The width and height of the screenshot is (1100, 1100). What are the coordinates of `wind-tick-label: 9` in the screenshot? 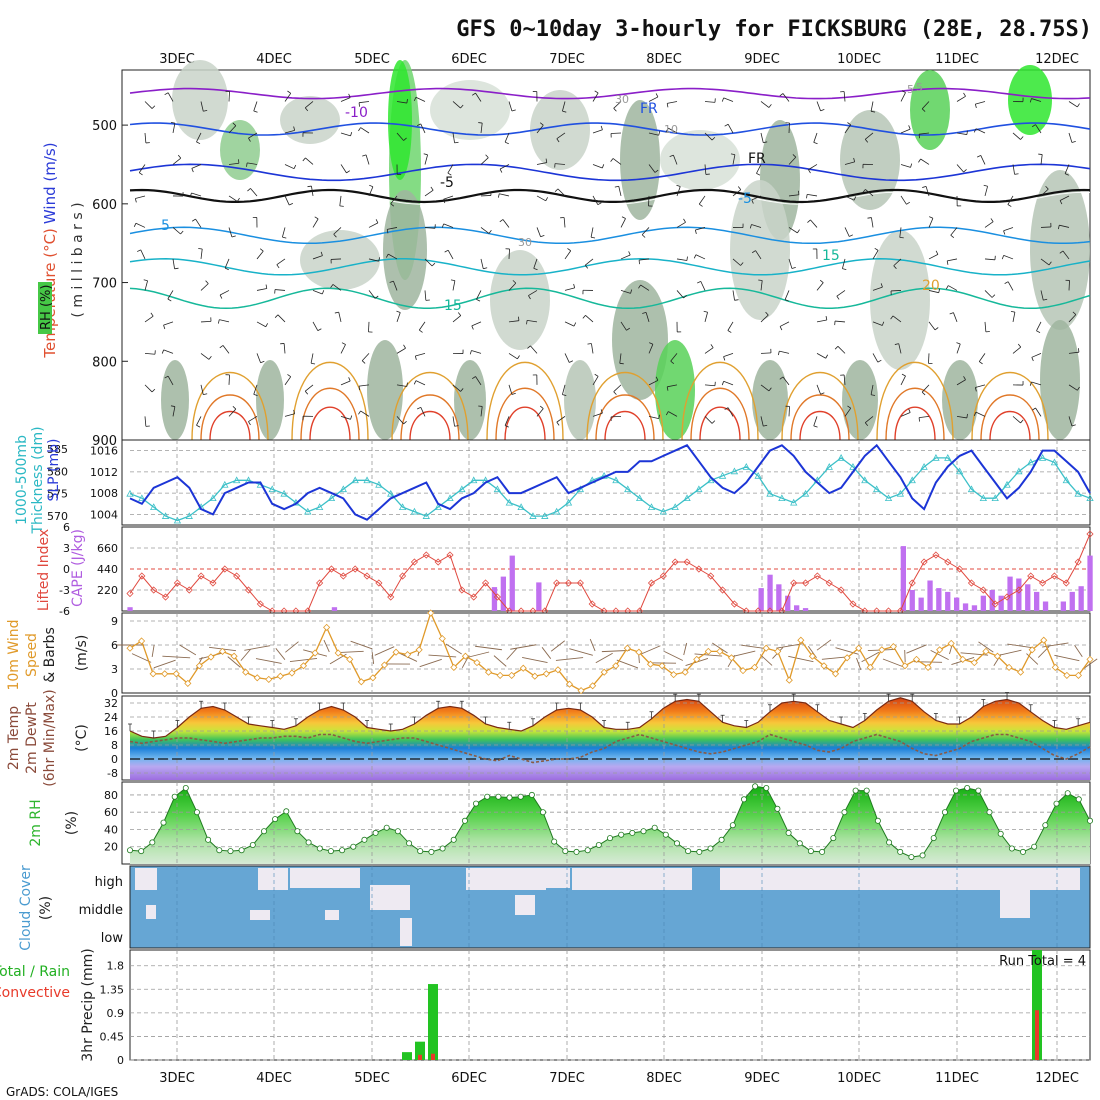 It's located at (114, 621).